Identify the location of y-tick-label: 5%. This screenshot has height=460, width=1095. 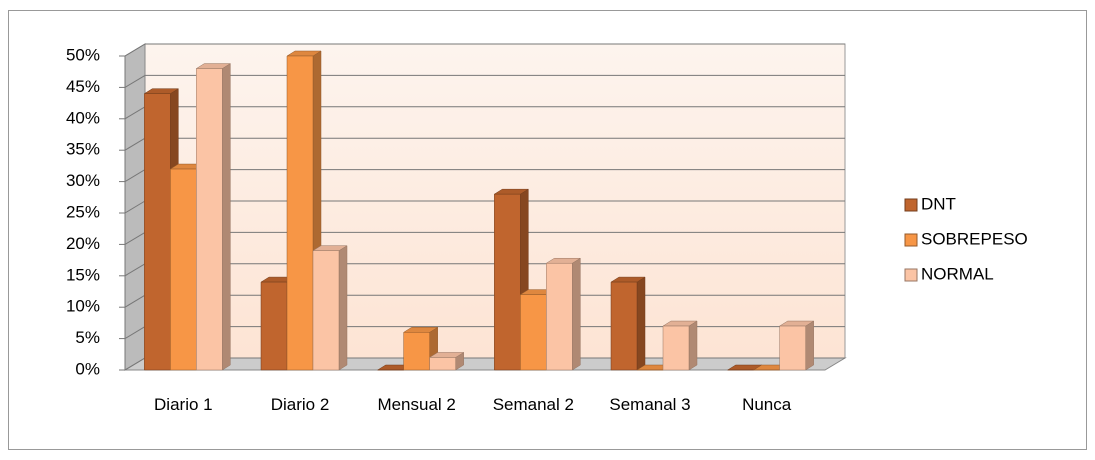
(87, 337).